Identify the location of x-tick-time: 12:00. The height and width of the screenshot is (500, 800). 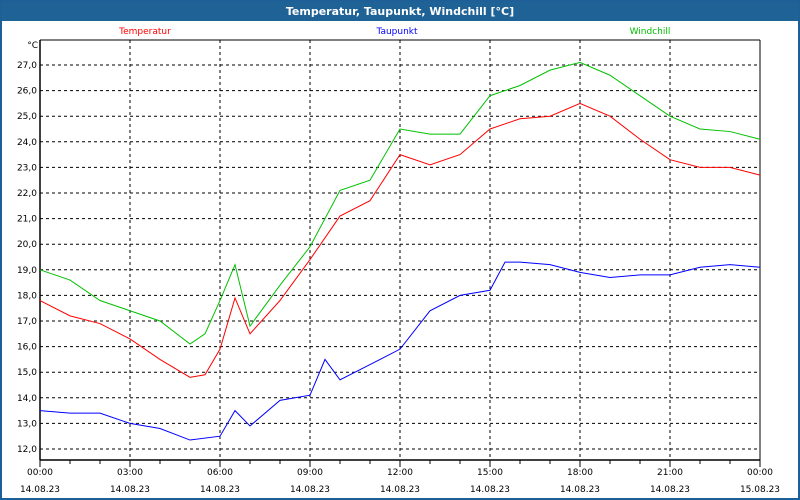
(400, 473).